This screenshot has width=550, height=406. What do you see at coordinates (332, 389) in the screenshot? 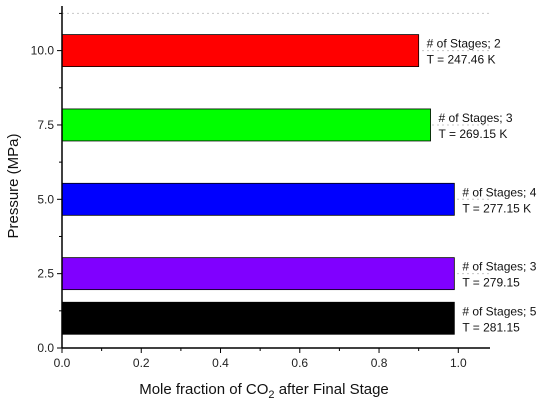
I see `x-axis-title-suffix: after Final Stage` at bounding box center [332, 389].